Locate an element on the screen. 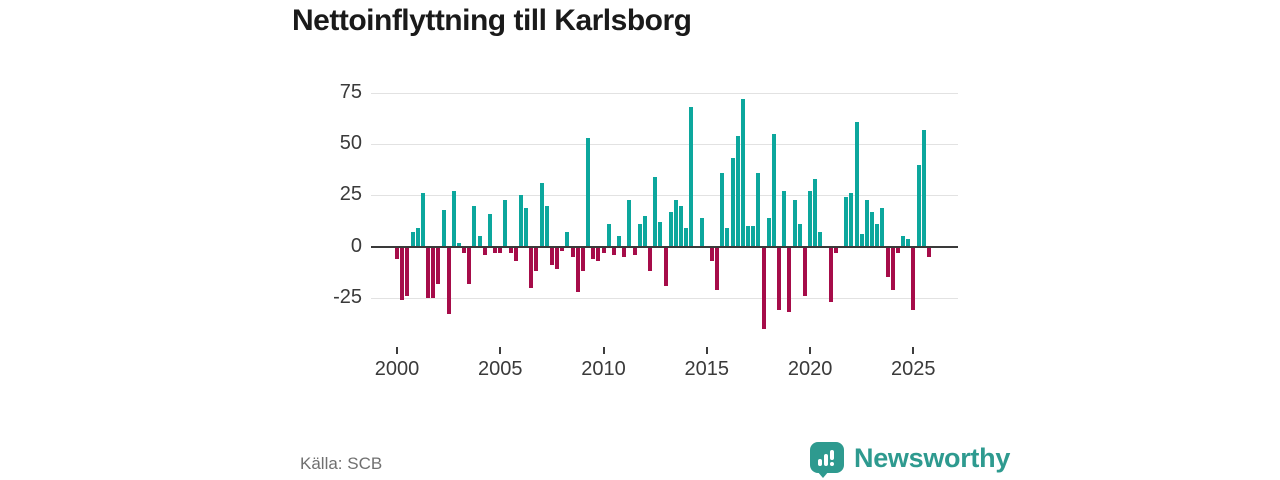 This screenshot has height=480, width=1280. bar-2019-q3 is located at coordinates (799, 235).